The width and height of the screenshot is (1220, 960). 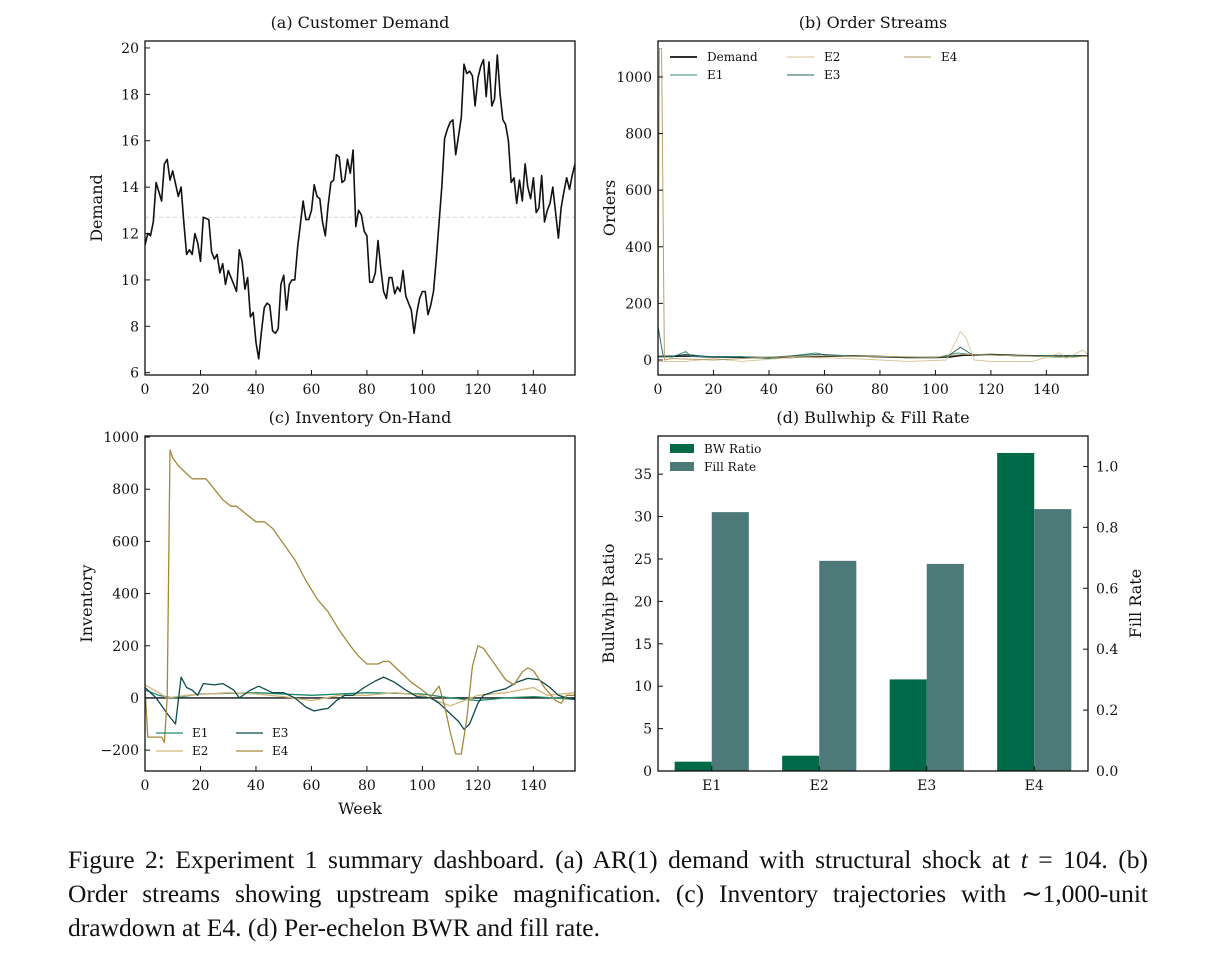 I want to click on y-tick-label: 8, so click(x=134, y=327).